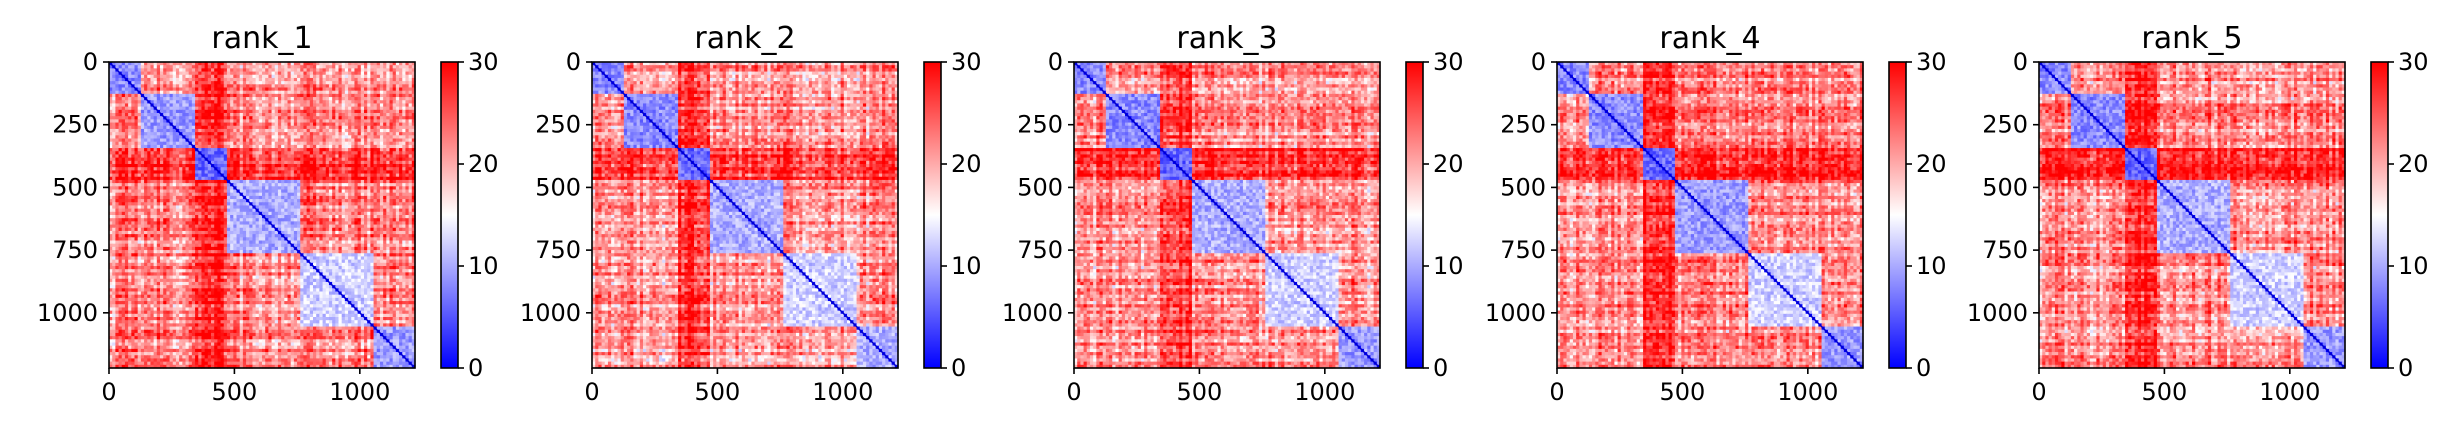 This screenshot has width=2452, height=438. I want to click on panel-title: rank_1, so click(261, 38).